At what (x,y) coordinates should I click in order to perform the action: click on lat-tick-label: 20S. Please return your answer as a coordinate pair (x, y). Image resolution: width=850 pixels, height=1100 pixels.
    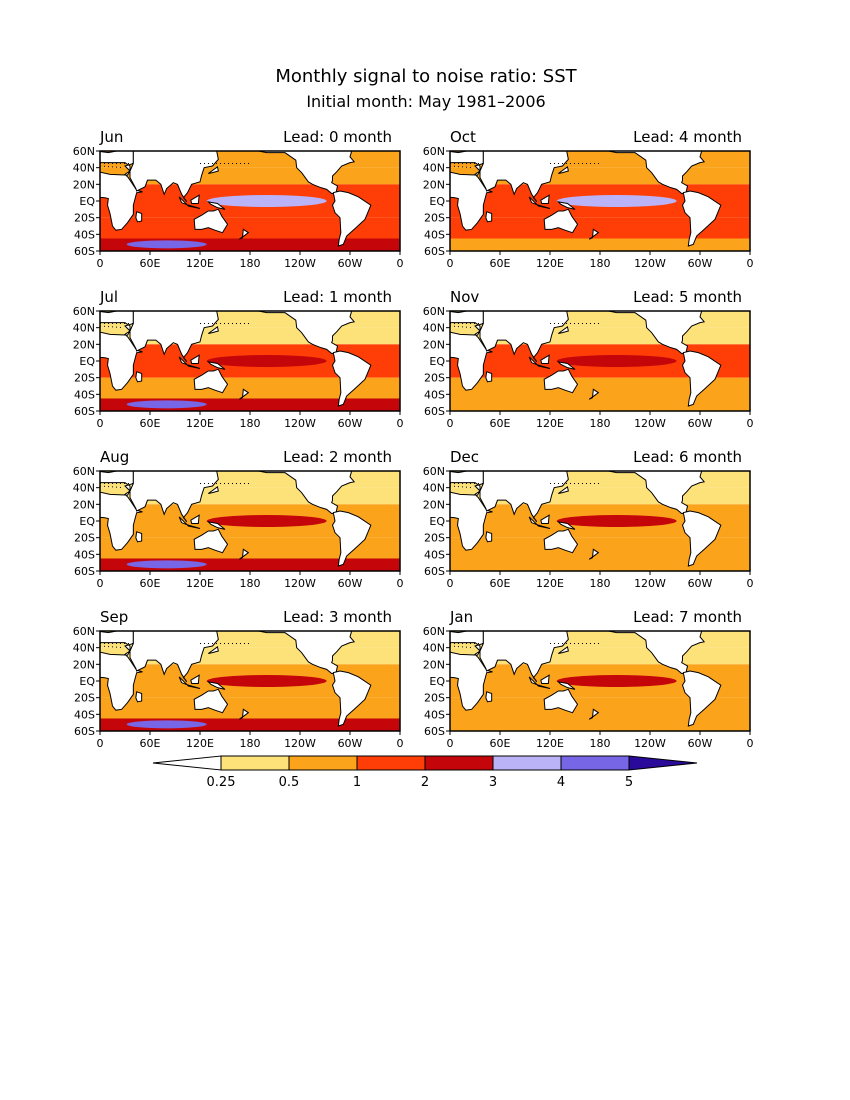
    Looking at the image, I should click on (434, 698).